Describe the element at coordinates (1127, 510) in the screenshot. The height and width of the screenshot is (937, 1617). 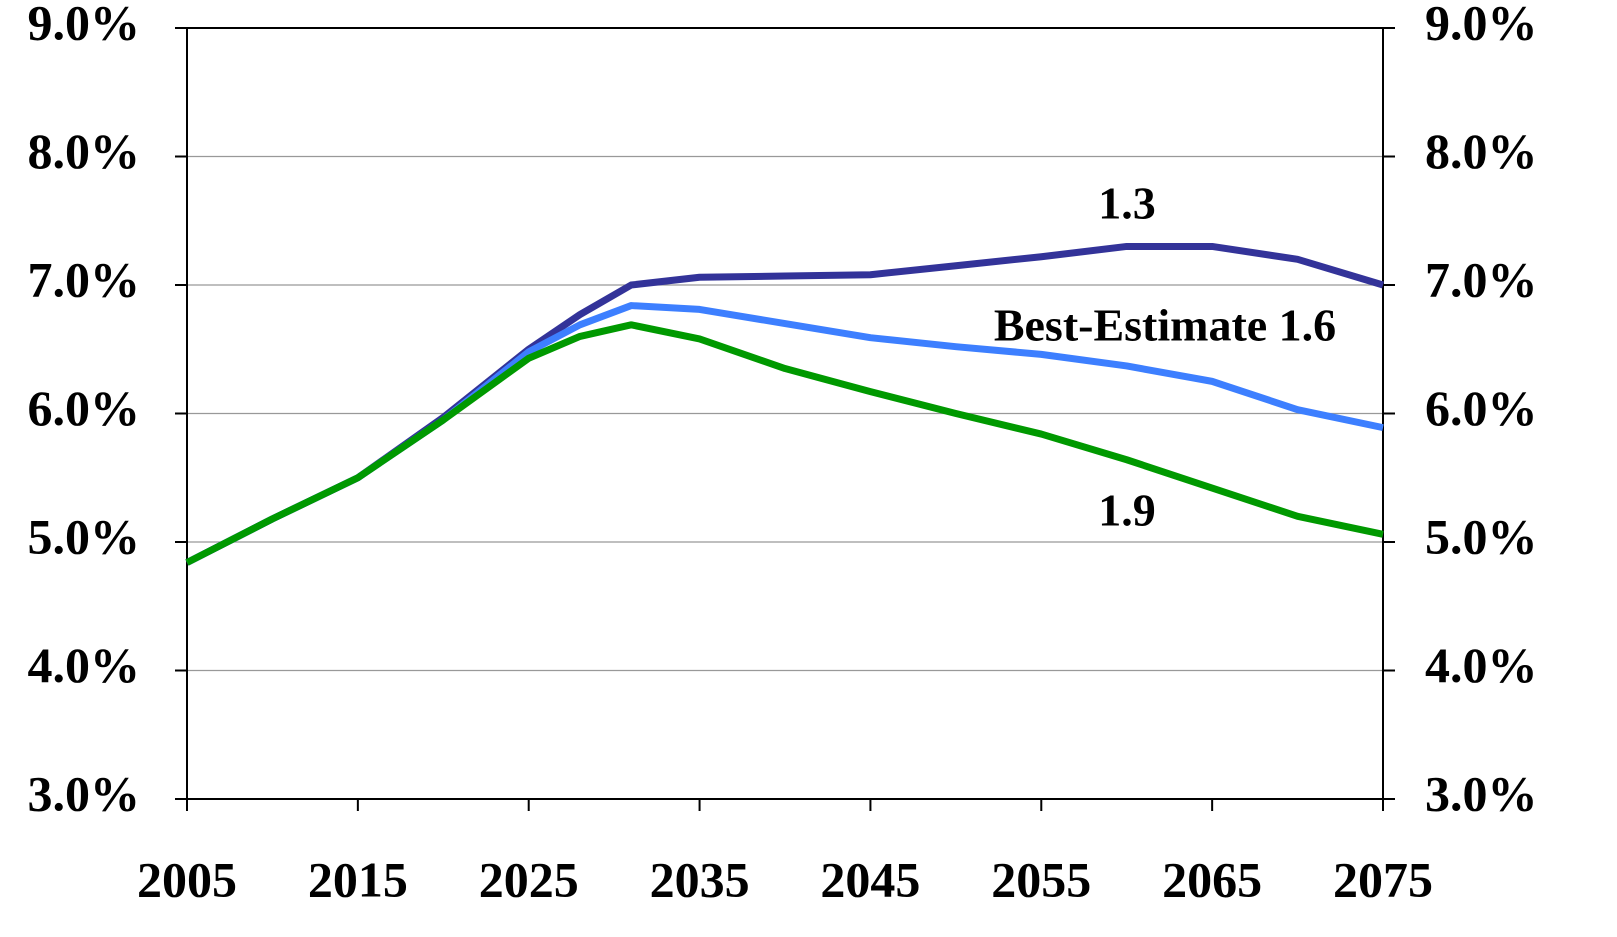
I see `series-label: 1.9` at that location.